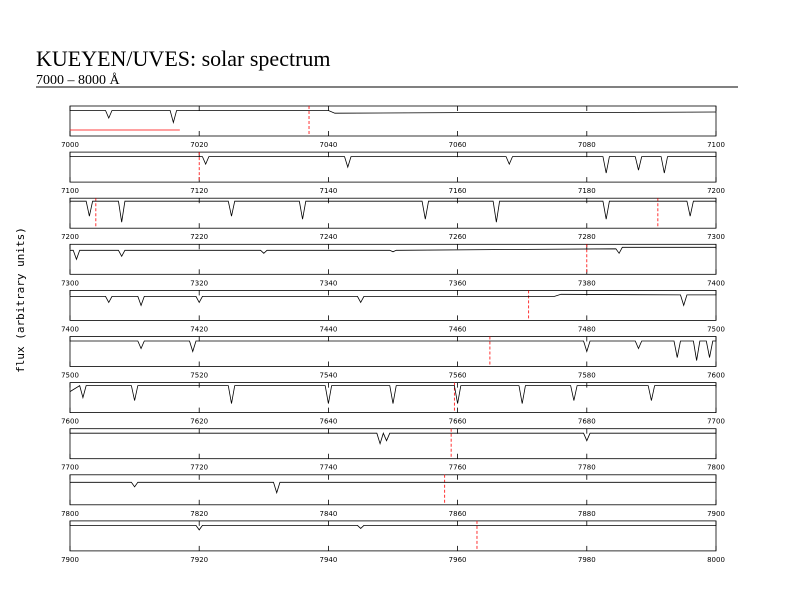  Describe the element at coordinates (328, 376) in the screenshot. I see `x-tick-label: 7540` at that location.